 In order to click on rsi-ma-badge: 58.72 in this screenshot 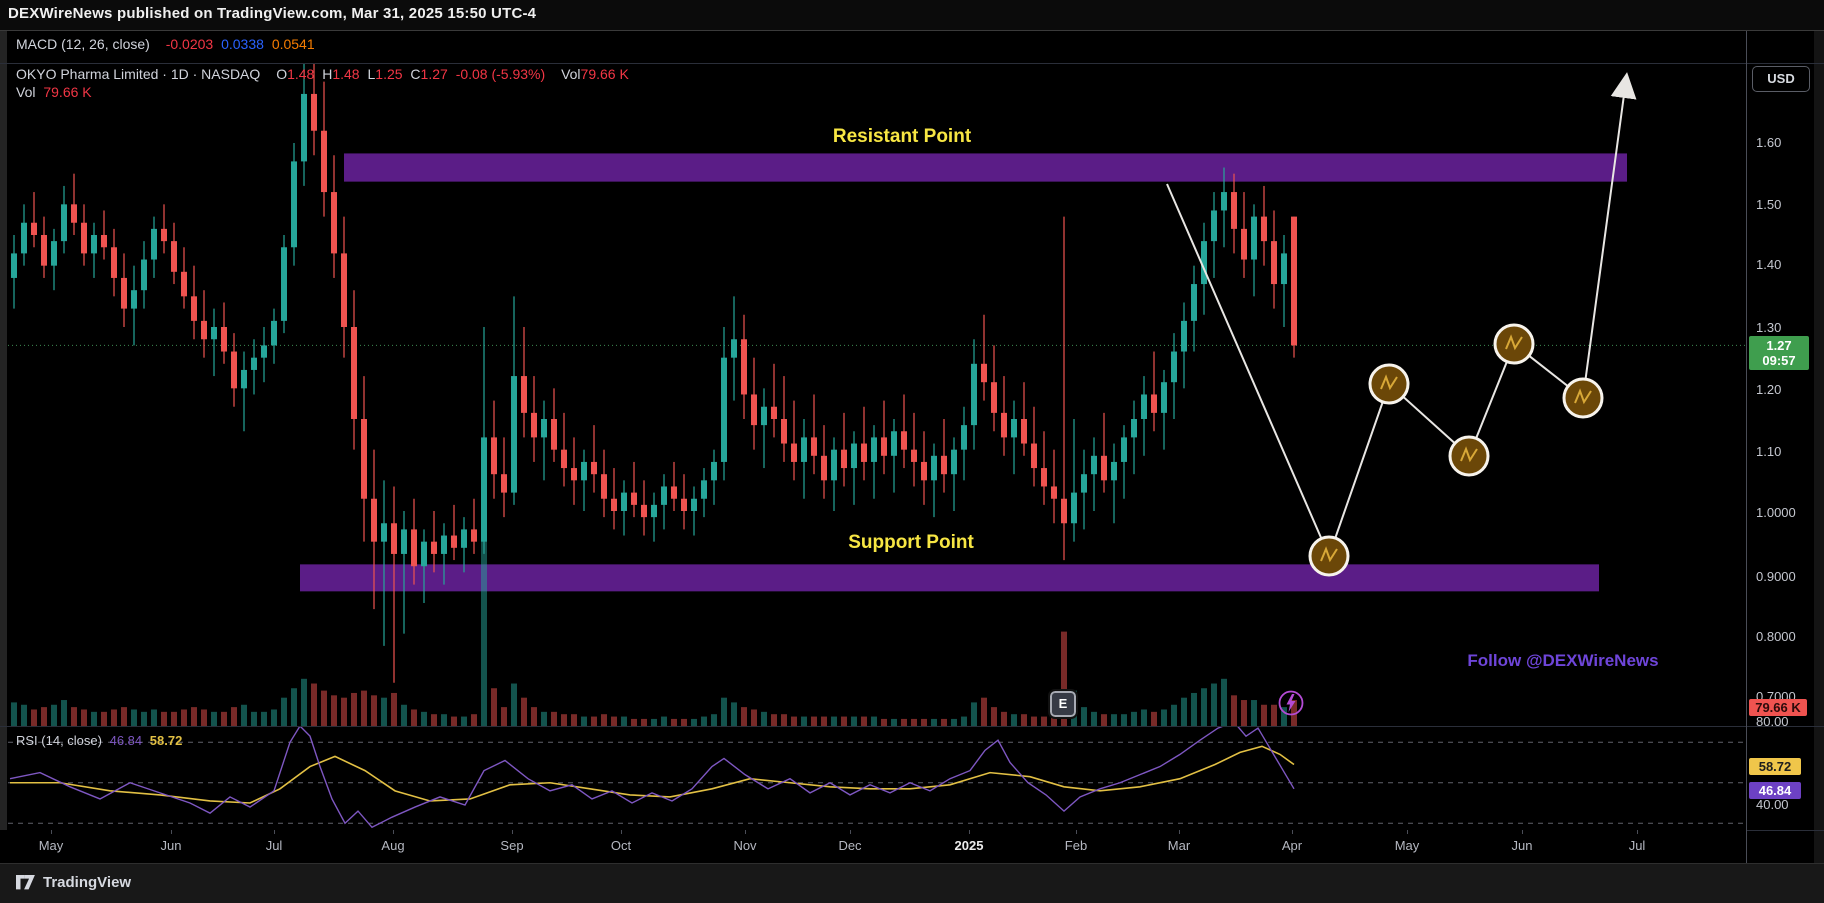, I will do `click(1775, 766)`.